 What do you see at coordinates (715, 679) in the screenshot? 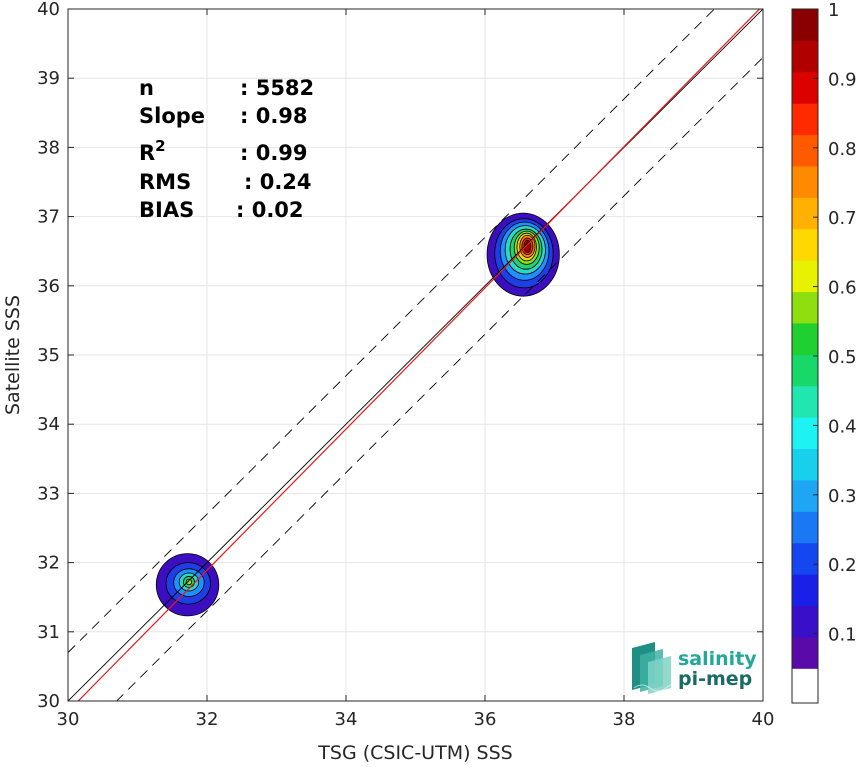
I see `logo-line-2: pi-mep` at bounding box center [715, 679].